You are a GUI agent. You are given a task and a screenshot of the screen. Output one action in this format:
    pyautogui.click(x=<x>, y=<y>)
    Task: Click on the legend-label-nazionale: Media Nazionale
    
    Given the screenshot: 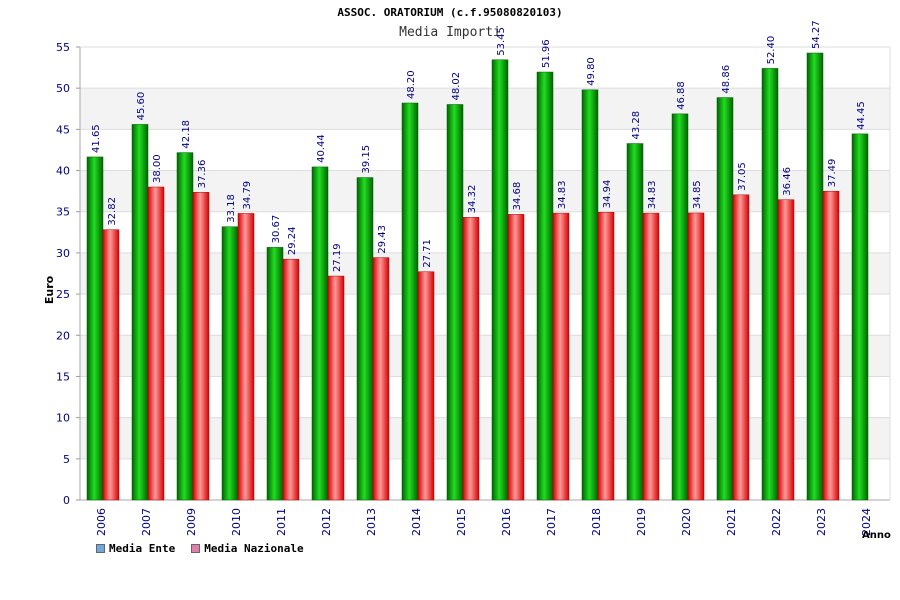 What is the action you would take?
    pyautogui.click(x=254, y=548)
    